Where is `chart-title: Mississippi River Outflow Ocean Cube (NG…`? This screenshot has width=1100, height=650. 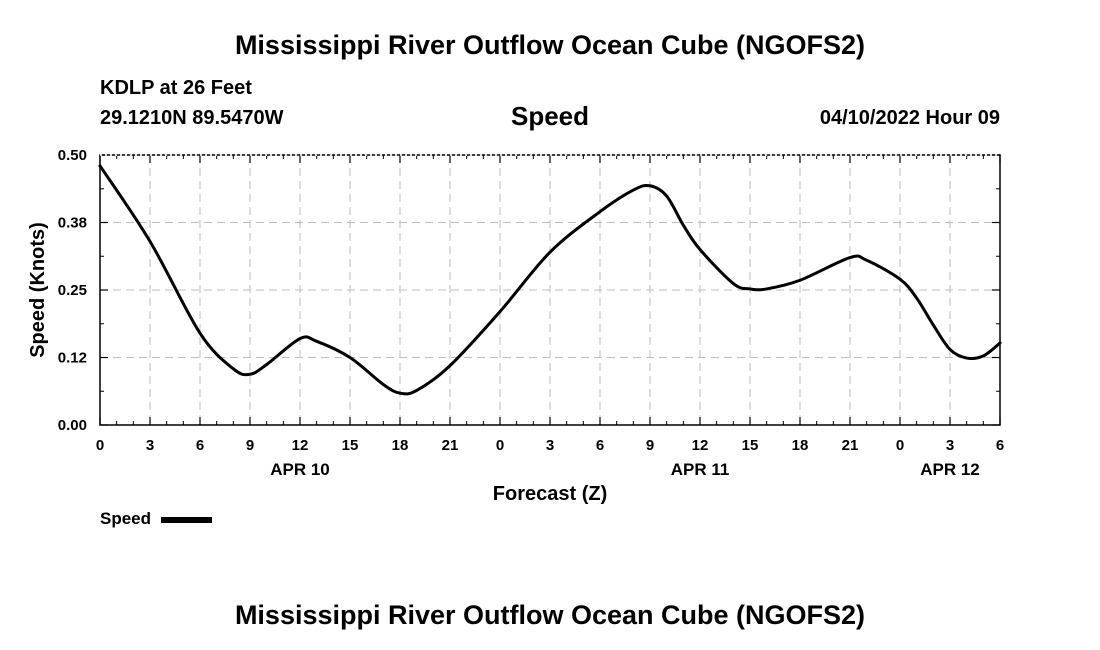
chart-title: Mississippi River Outflow Ocean Cube (NG… is located at coordinates (550, 45).